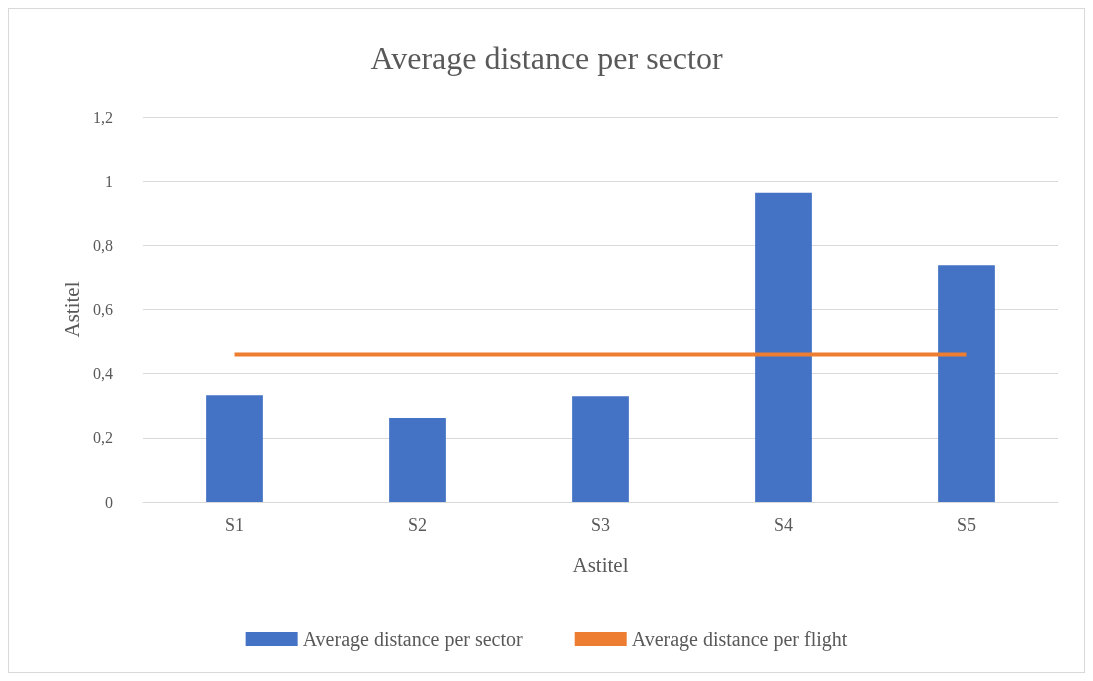 Image resolution: width=1093 pixels, height=681 pixels. Describe the element at coordinates (103, 245) in the screenshot. I see `y-tick-label: 0,8` at that location.